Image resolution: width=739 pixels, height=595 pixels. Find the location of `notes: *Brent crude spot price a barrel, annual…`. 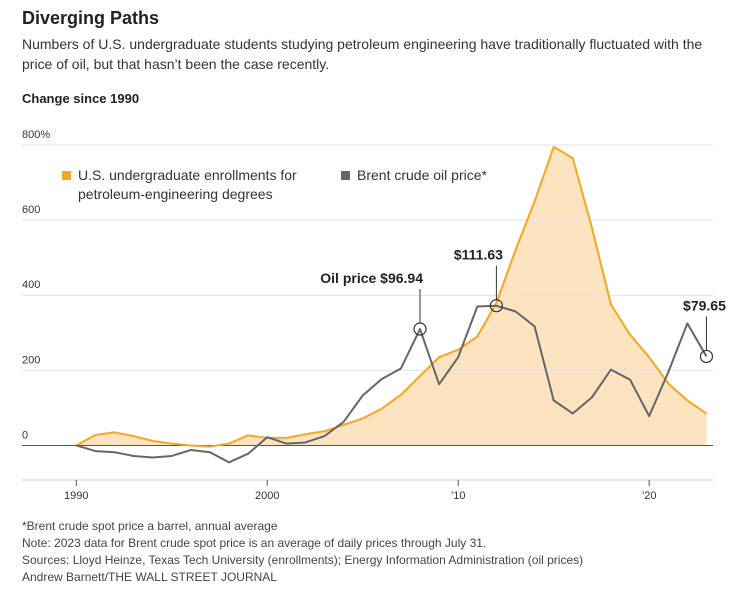

notes: *Brent crude spot price a barrel, annual… is located at coordinates (302, 552).